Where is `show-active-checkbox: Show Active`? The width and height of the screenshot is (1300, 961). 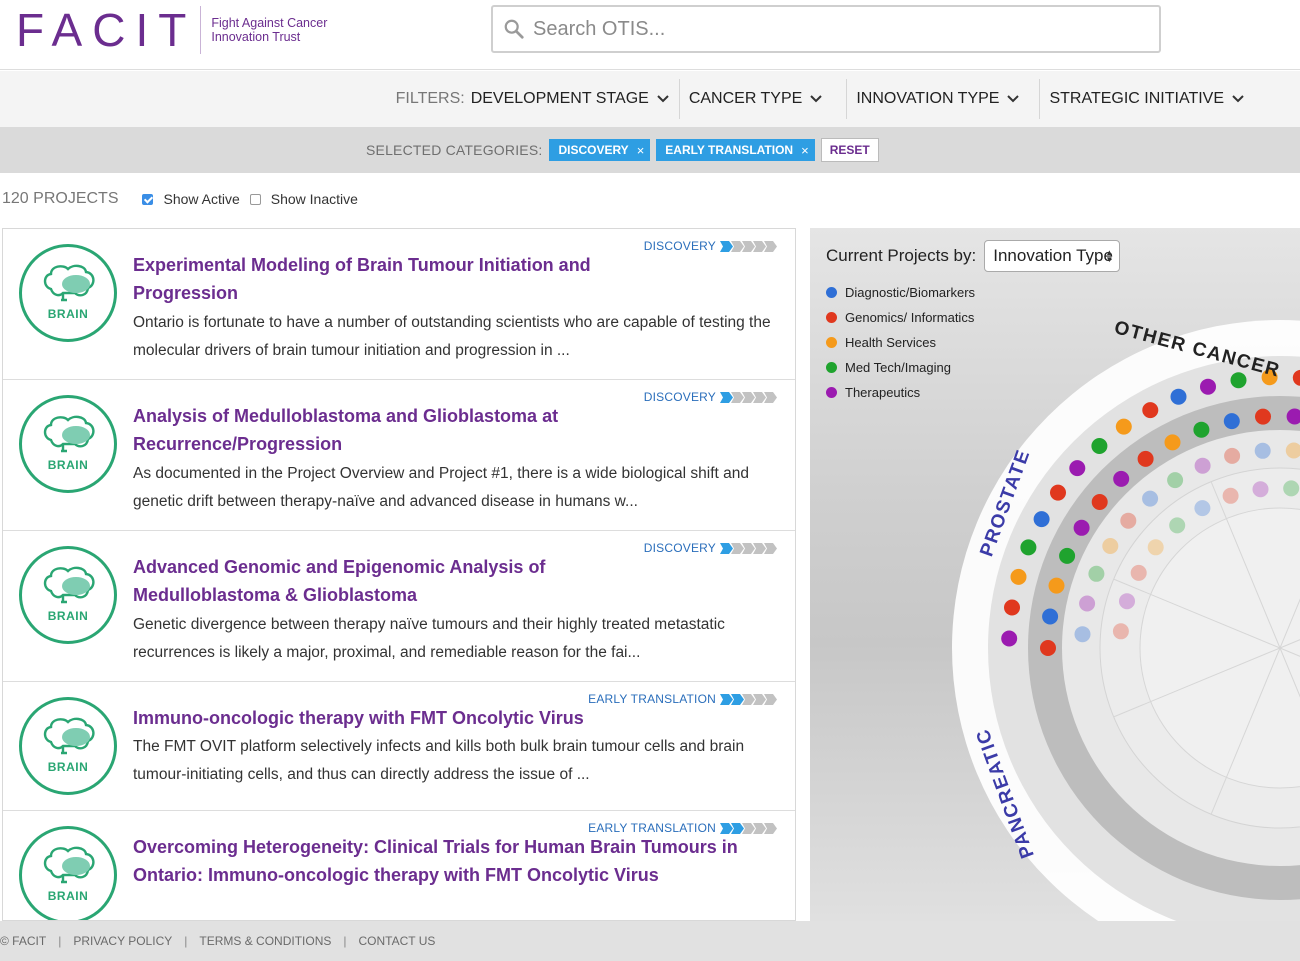
show-active-checkbox: Show Active is located at coordinates (191, 199).